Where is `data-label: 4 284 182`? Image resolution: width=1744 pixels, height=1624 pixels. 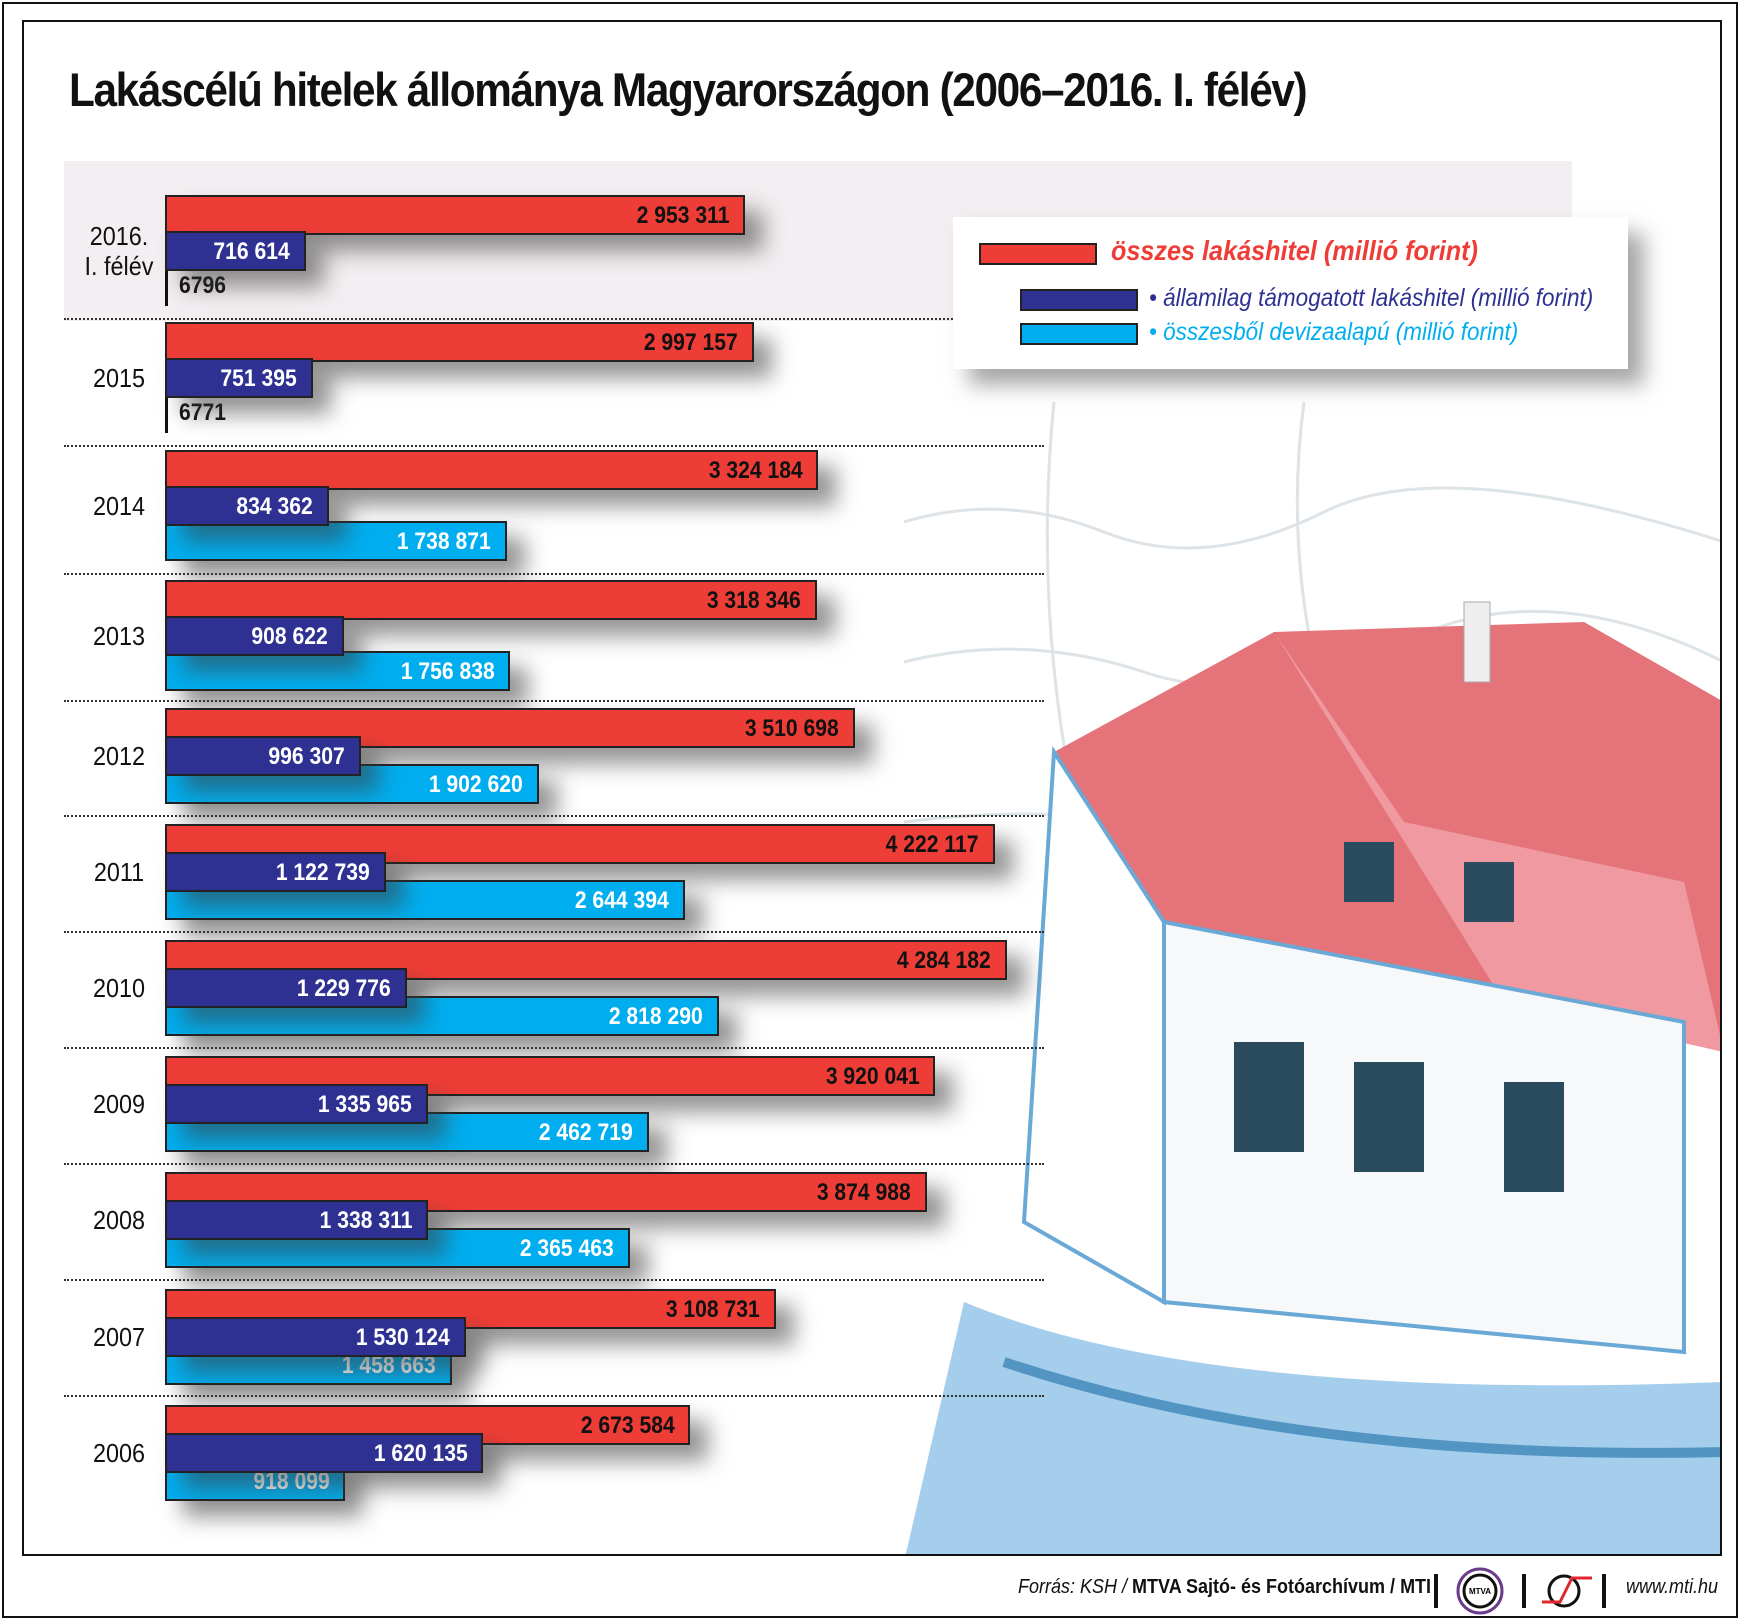 data-label: 4 284 182 is located at coordinates (944, 960).